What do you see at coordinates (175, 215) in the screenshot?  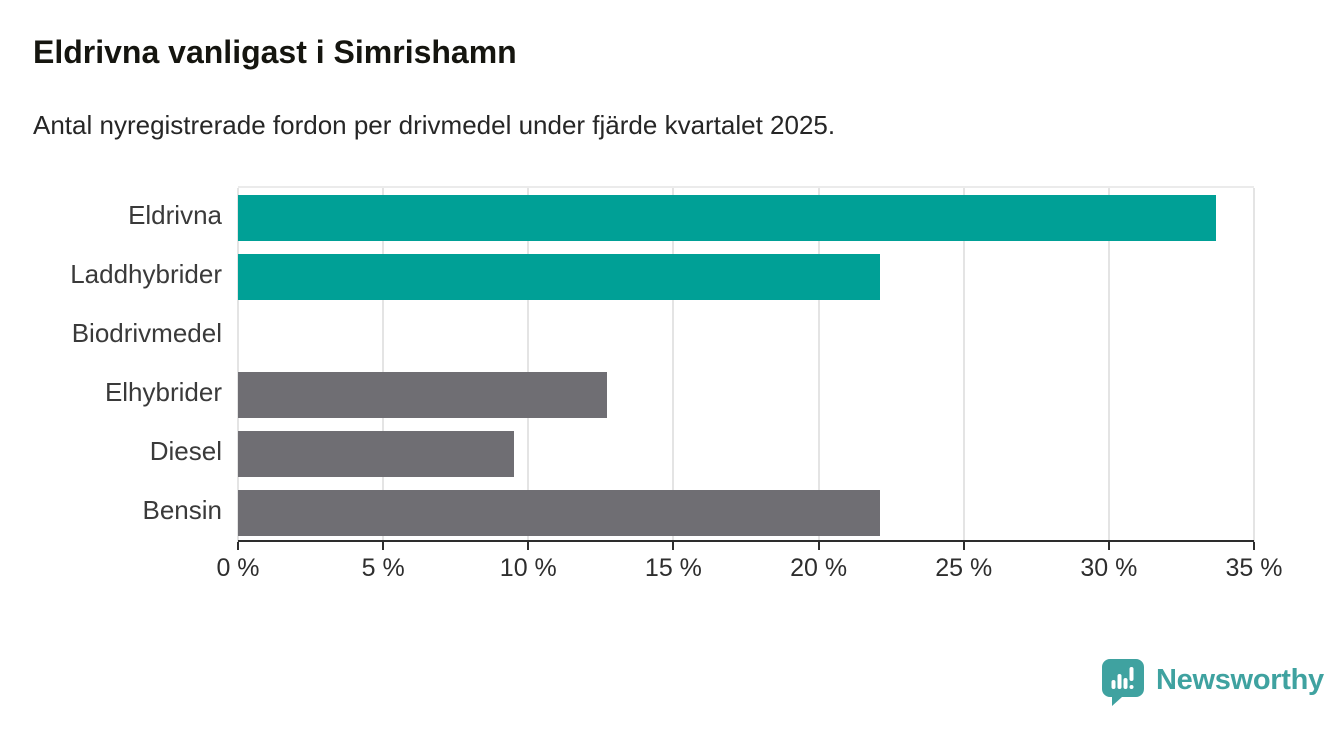 I see `category-label-eldrivna: Eldrivna` at bounding box center [175, 215].